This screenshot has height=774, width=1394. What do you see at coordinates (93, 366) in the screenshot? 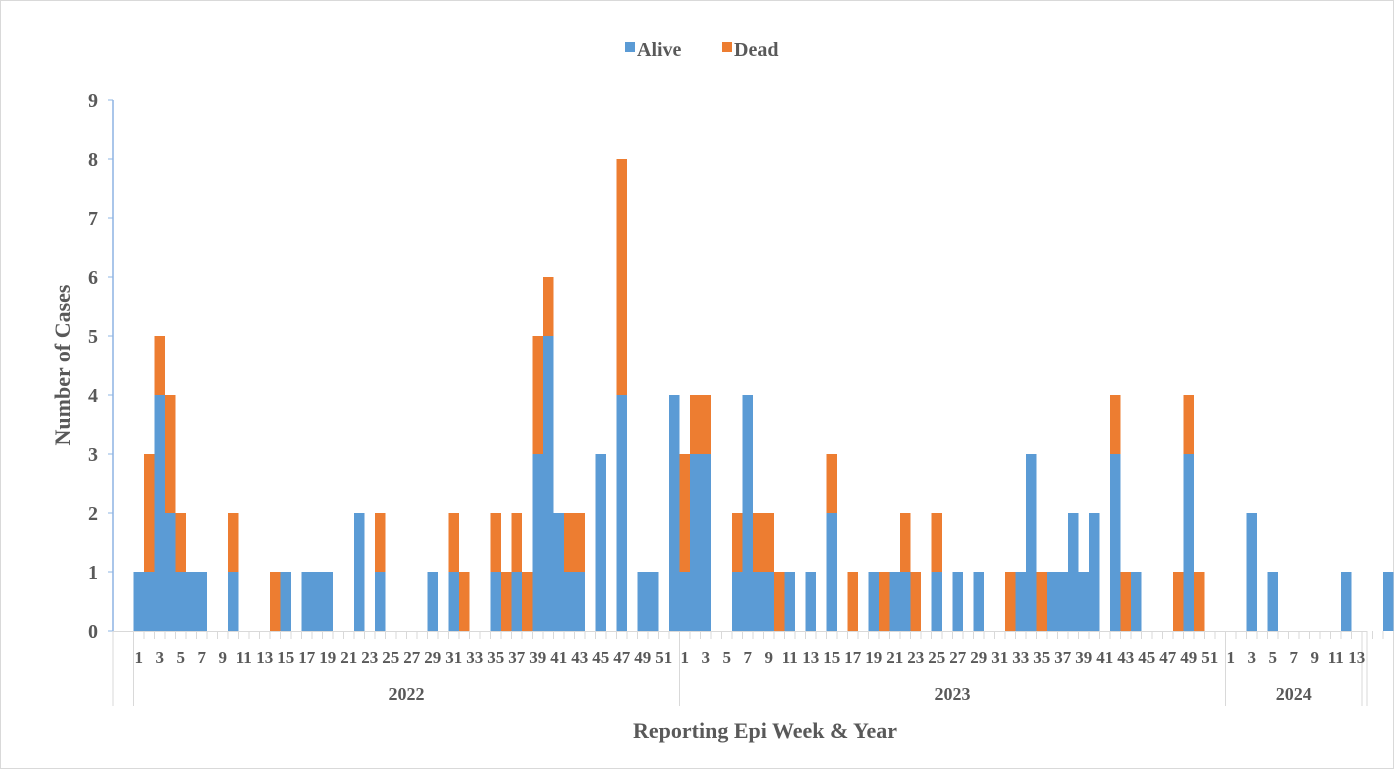
I see `y-axis-ticks: 0 1 2 3 4 5 6 7 8 9` at bounding box center [93, 366].